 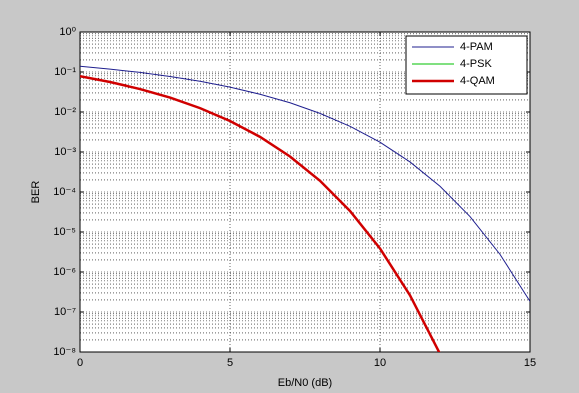 I want to click on y-tick-label: 10⁻³, so click(x=65, y=152).